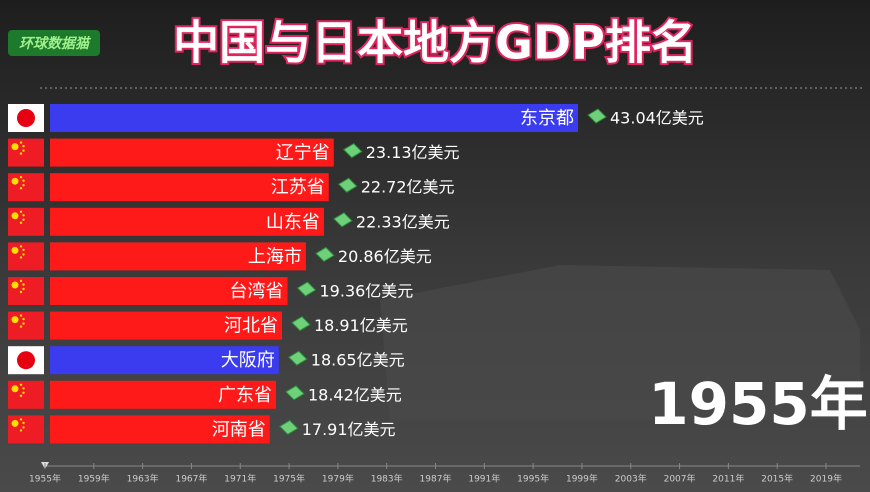  I want to click on logo-box, so click(54, 43).